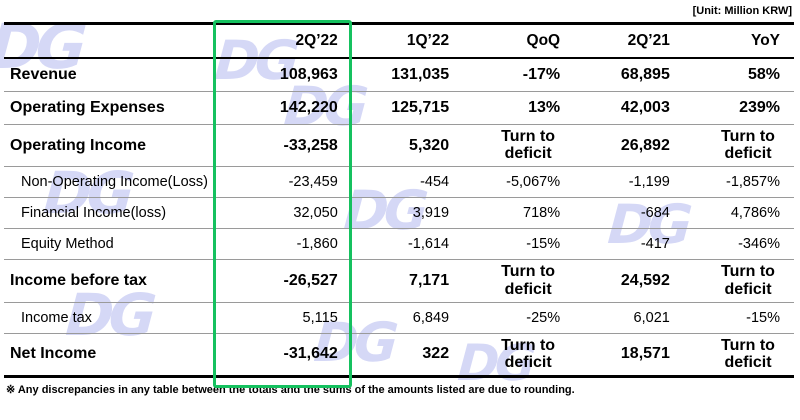  Describe the element at coordinates (542, 213) in the screenshot. I see `value-cell: 718%` at that location.